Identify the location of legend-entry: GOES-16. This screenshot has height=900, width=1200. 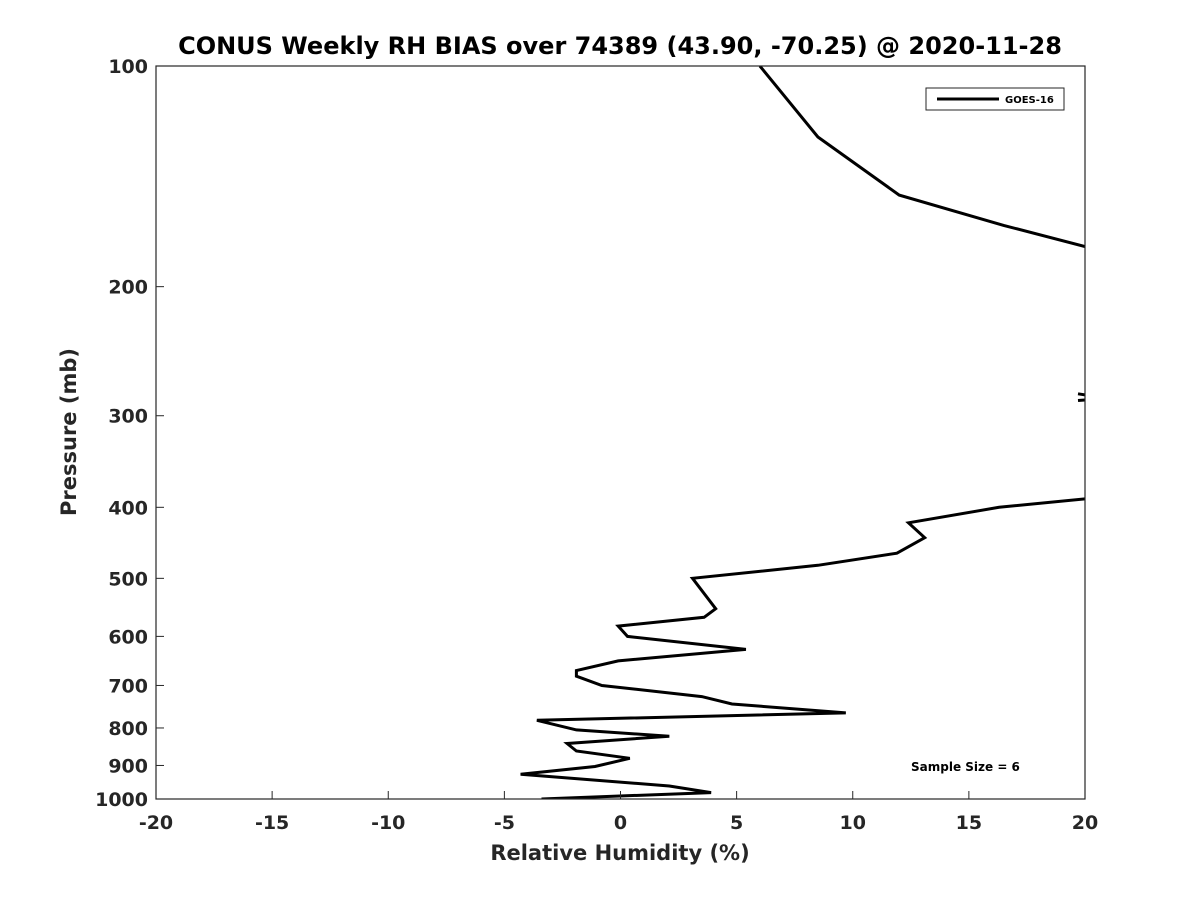
(1029, 100).